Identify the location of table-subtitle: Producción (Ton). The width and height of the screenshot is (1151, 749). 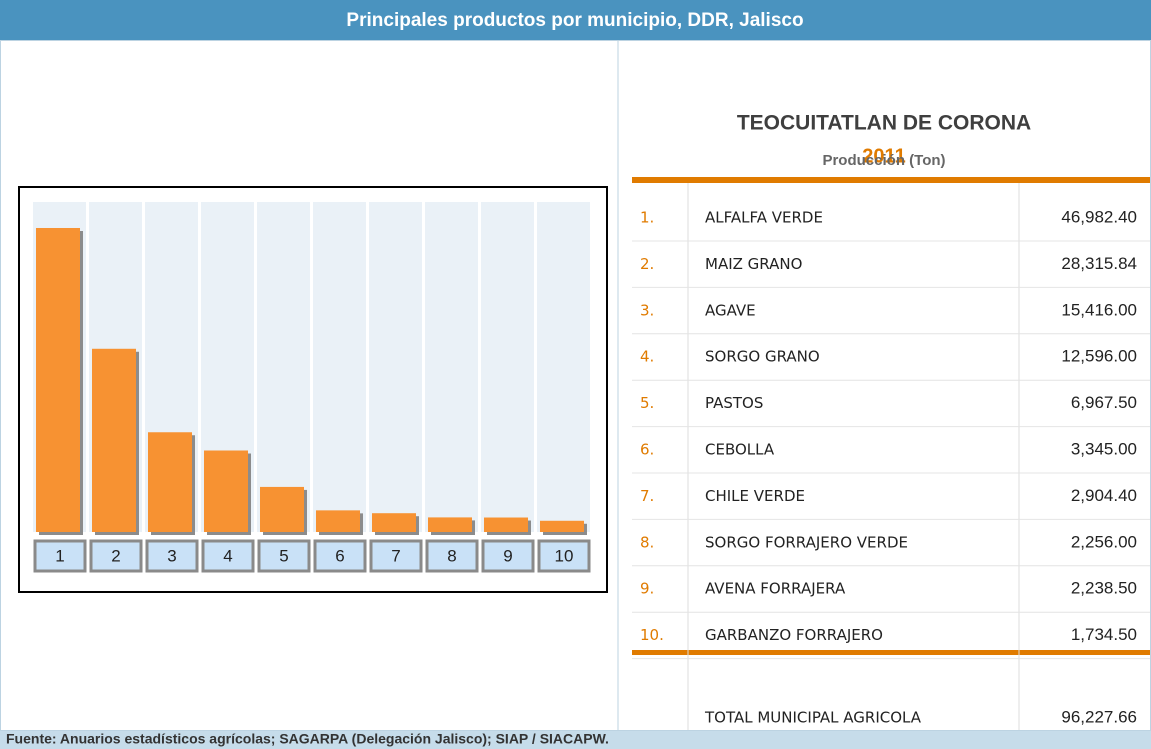
(883, 160).